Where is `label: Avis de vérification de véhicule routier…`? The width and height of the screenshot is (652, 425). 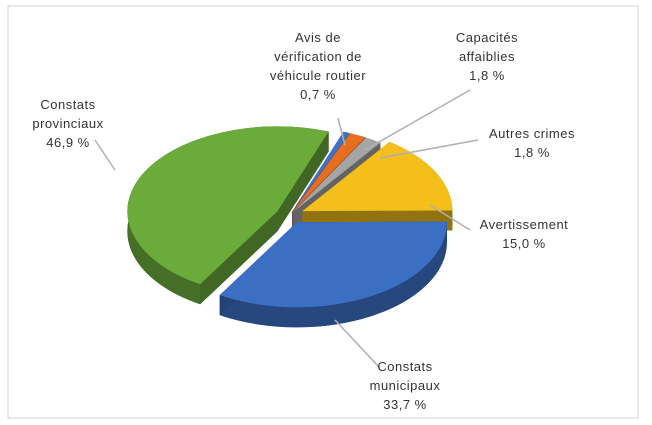
label: Avis de vérification de véhicule routier… is located at coordinates (318, 66).